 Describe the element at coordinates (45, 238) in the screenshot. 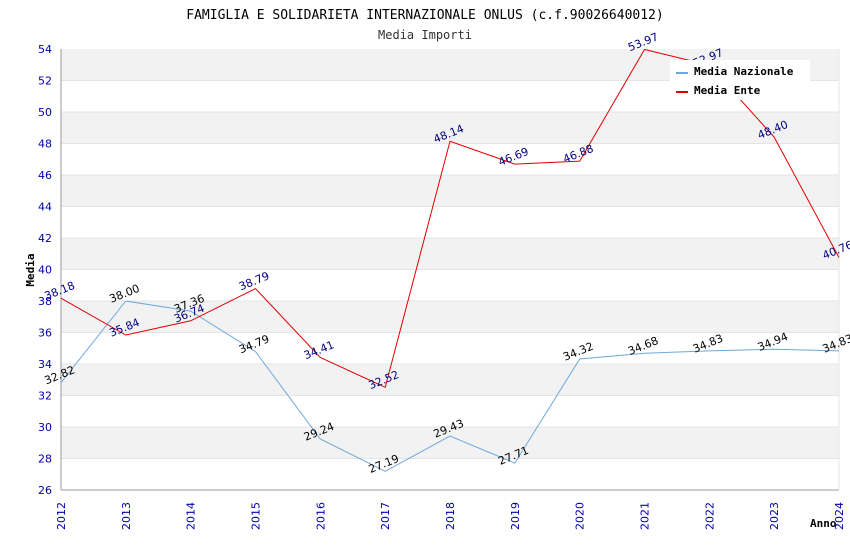

I see `y-tick-label: 42` at that location.